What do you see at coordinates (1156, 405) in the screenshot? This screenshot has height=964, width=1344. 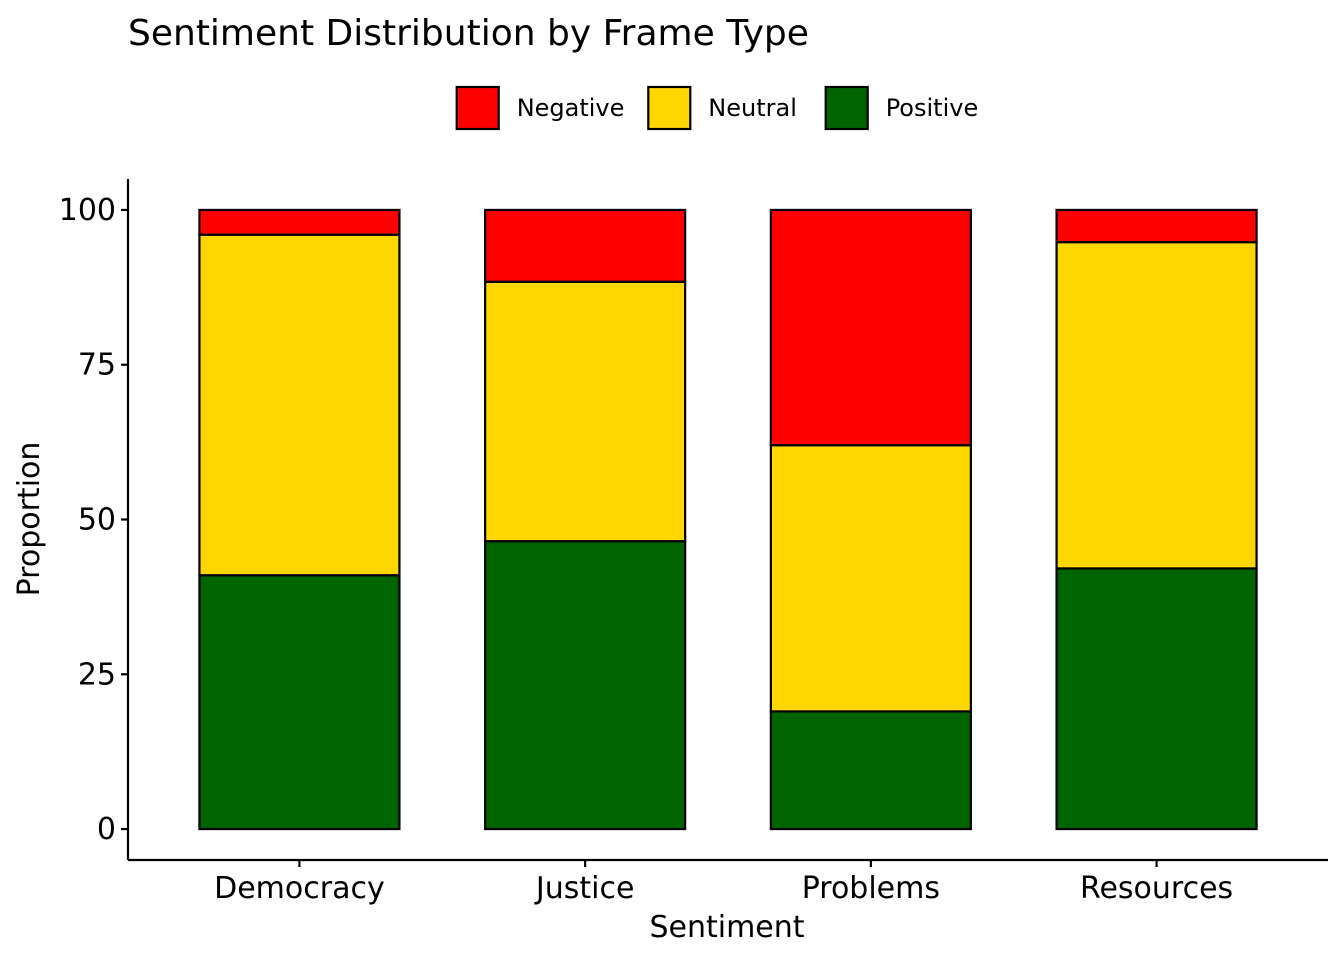 I see `bar-segment-resources-neutral` at bounding box center [1156, 405].